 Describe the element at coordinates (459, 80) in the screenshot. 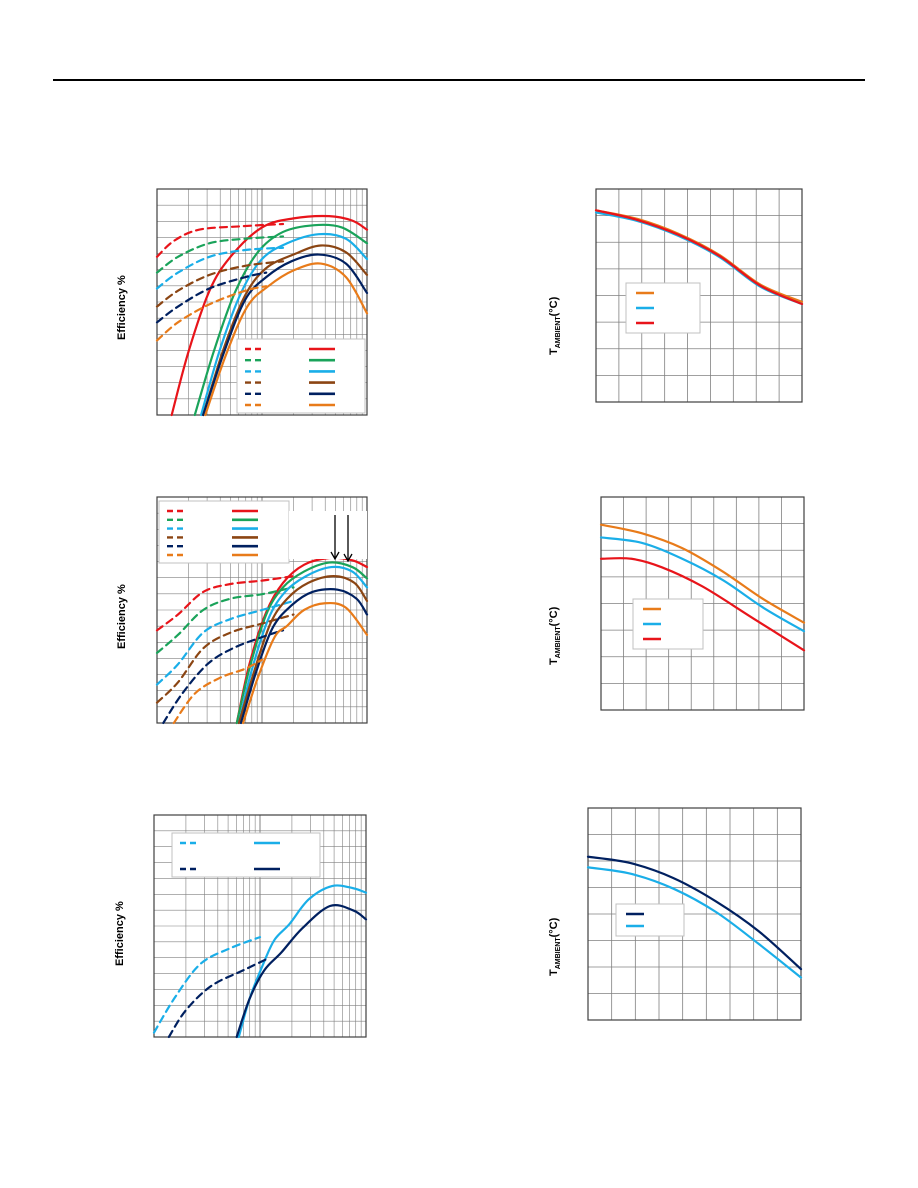

I see `header-rule` at that location.